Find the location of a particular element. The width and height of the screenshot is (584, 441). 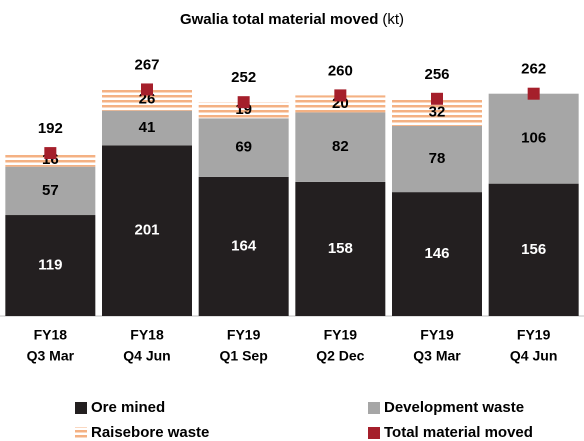

value-label: 57 is located at coordinates (50, 190).